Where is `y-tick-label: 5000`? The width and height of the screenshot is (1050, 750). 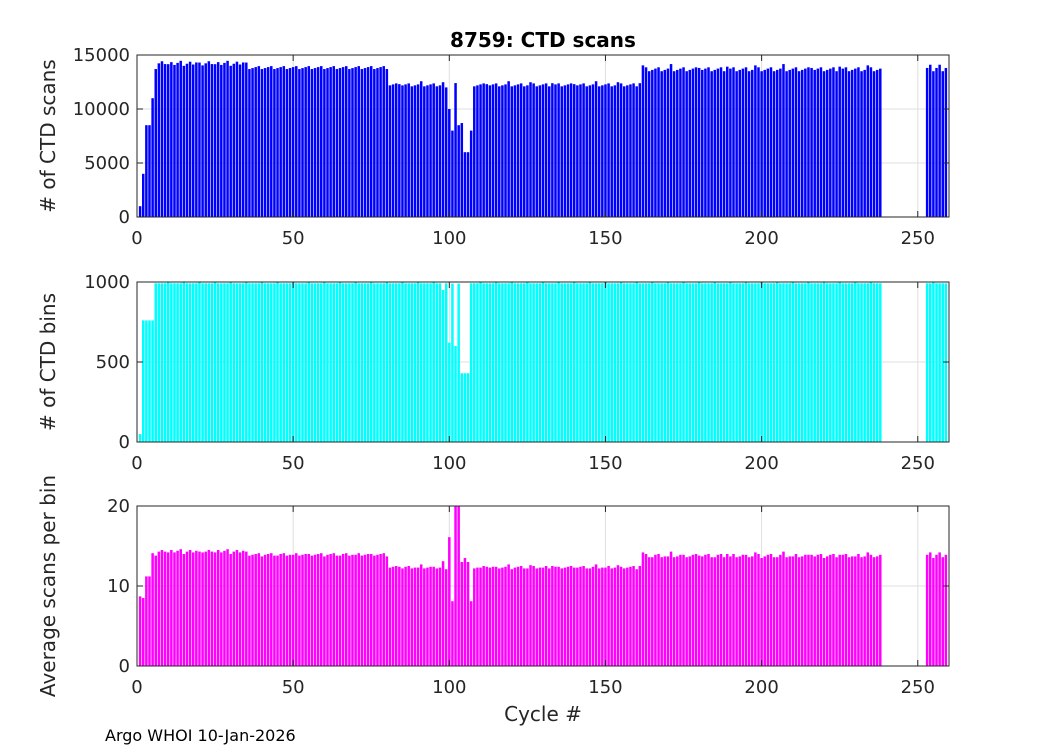
y-tick-label: 5000 is located at coordinates (107, 163).